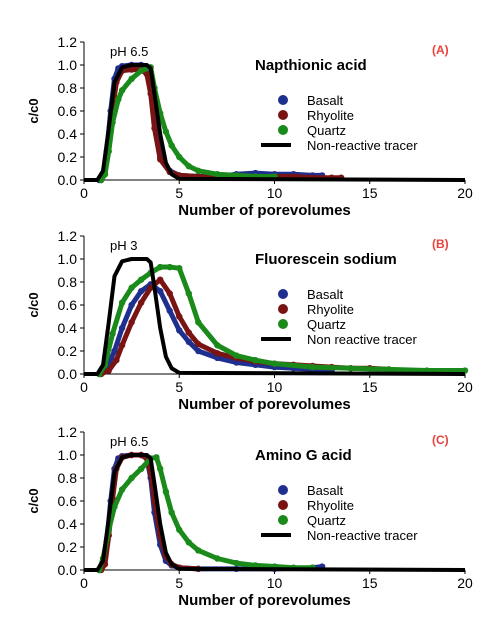 This screenshot has height=619, width=500. What do you see at coordinates (440, 440) in the screenshot?
I see `panel-label: (C)` at bounding box center [440, 440].